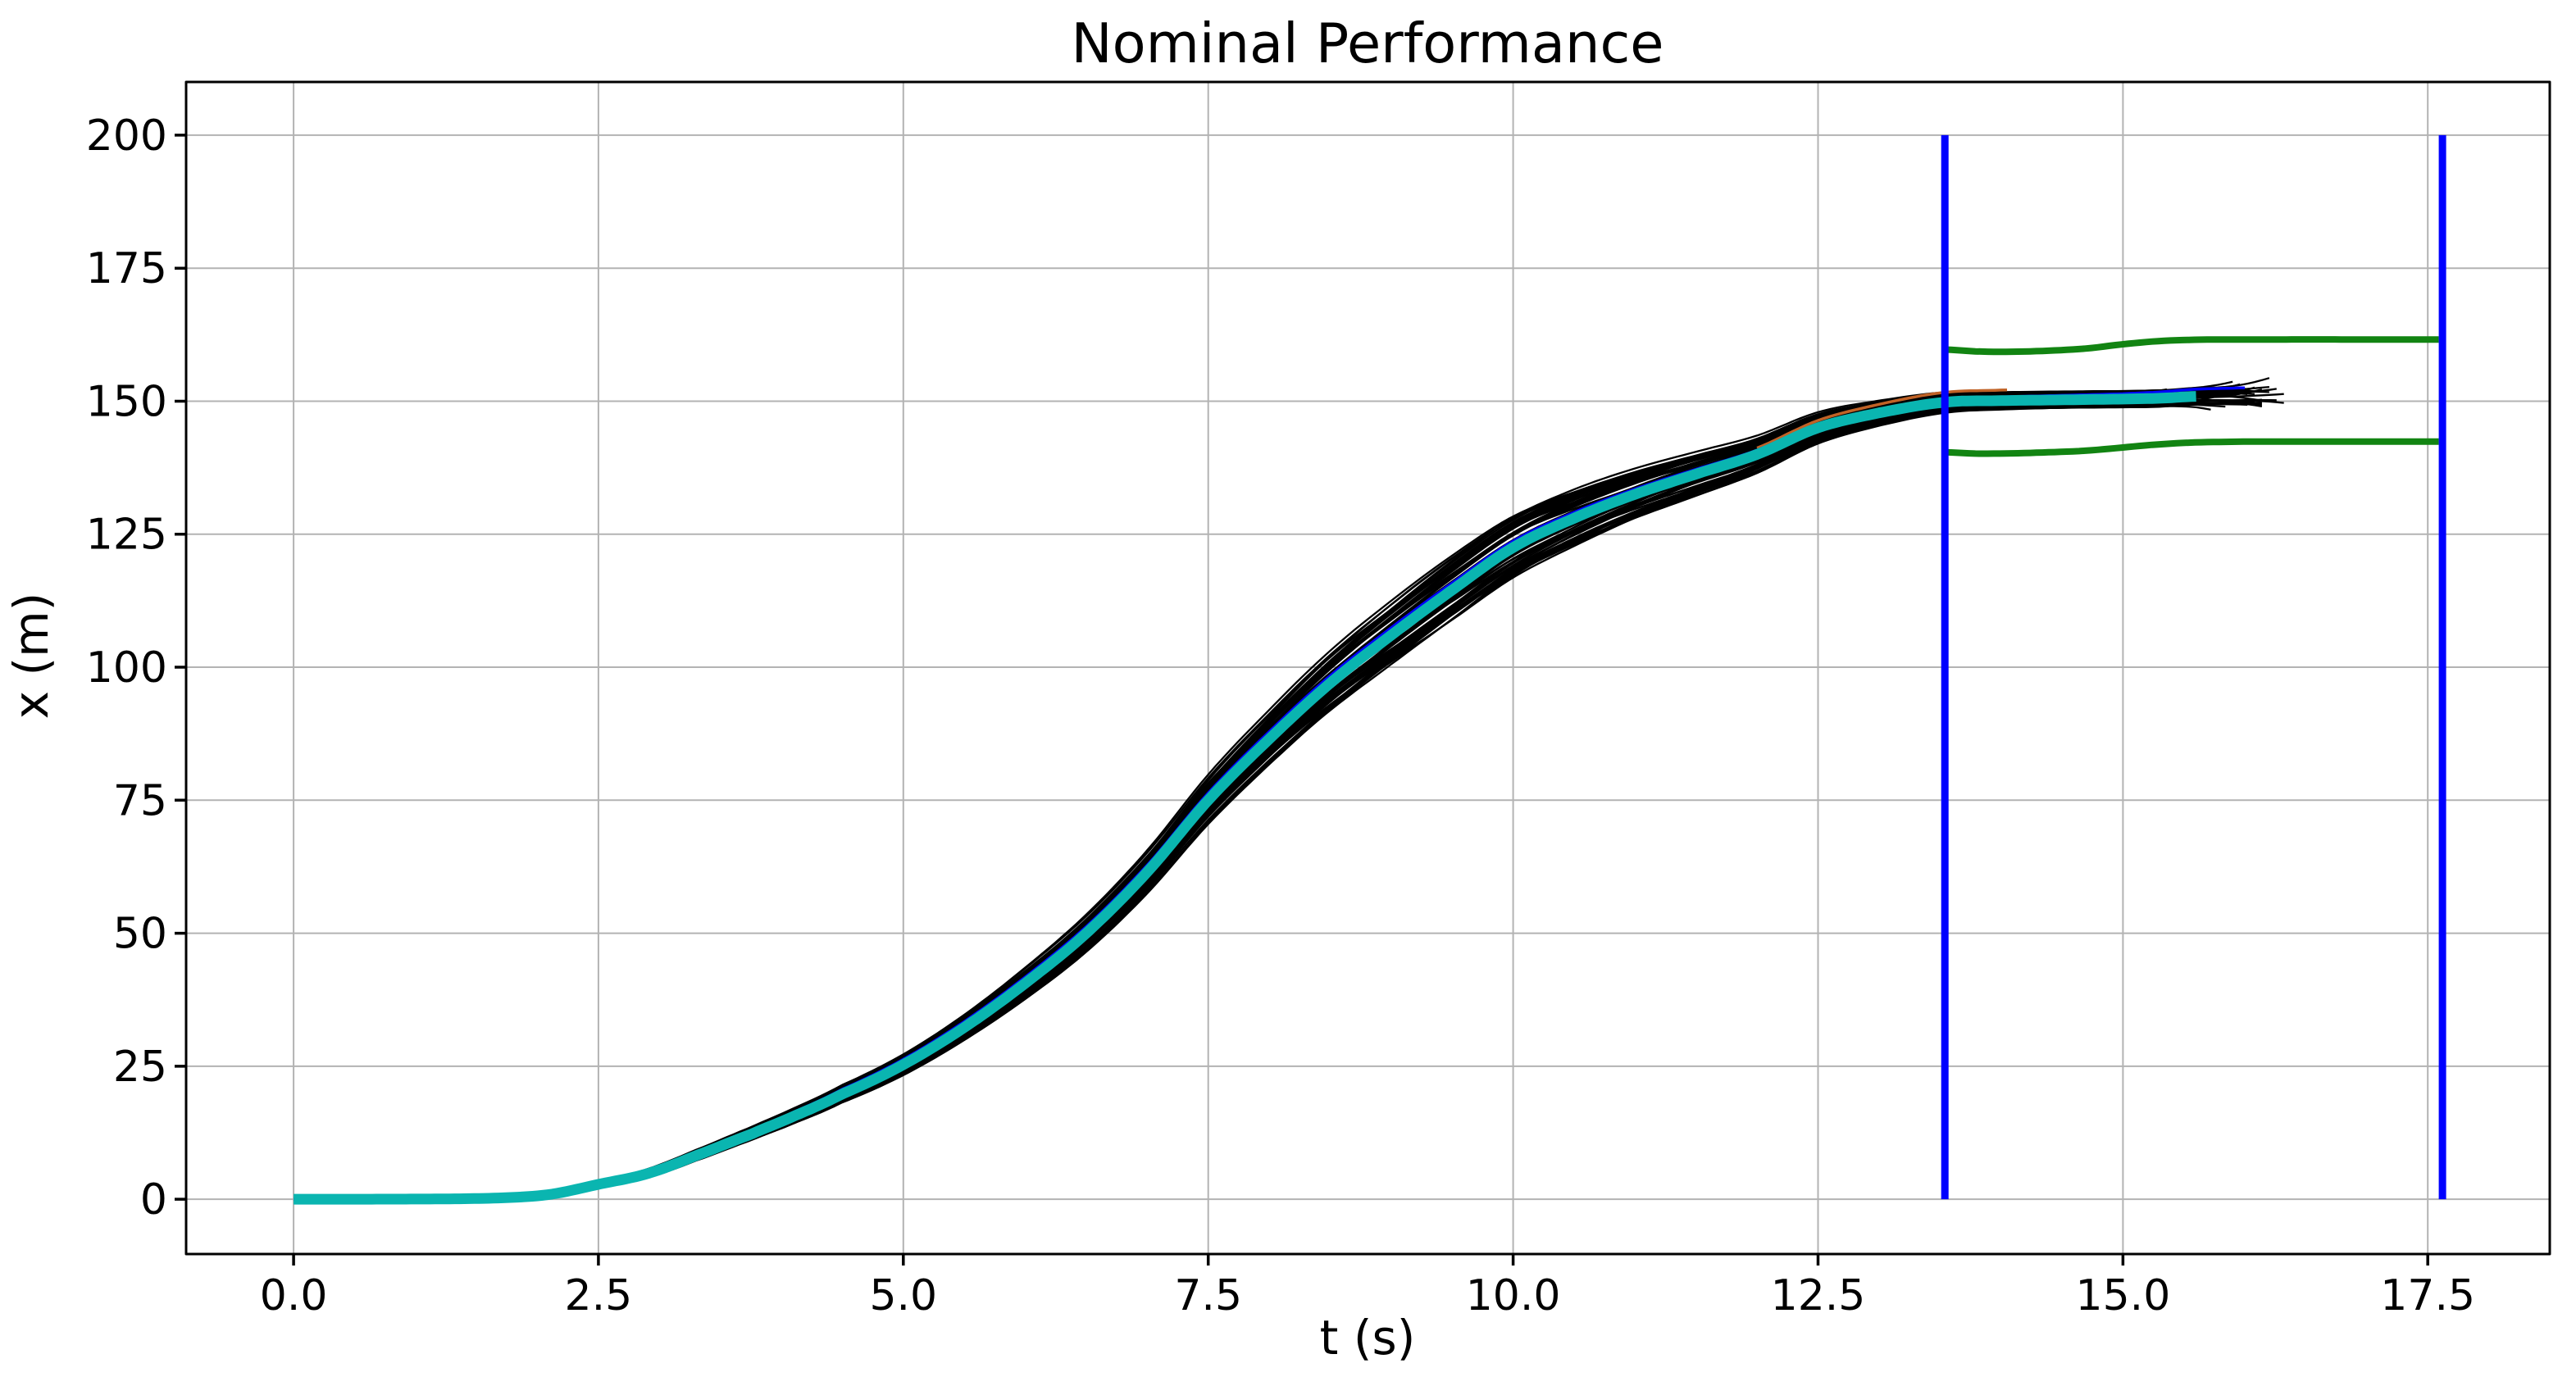 Image resolution: width=2576 pixels, height=1386 pixels. I want to click on x-tick-label: 0.0, so click(294, 1295).